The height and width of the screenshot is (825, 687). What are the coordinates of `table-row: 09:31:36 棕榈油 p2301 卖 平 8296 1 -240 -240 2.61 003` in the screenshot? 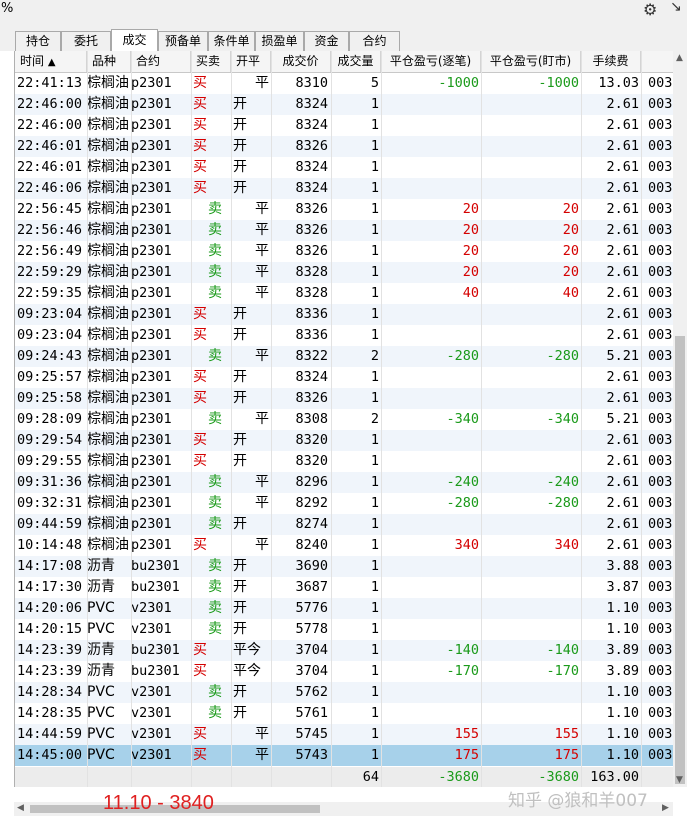 It's located at (344, 482).